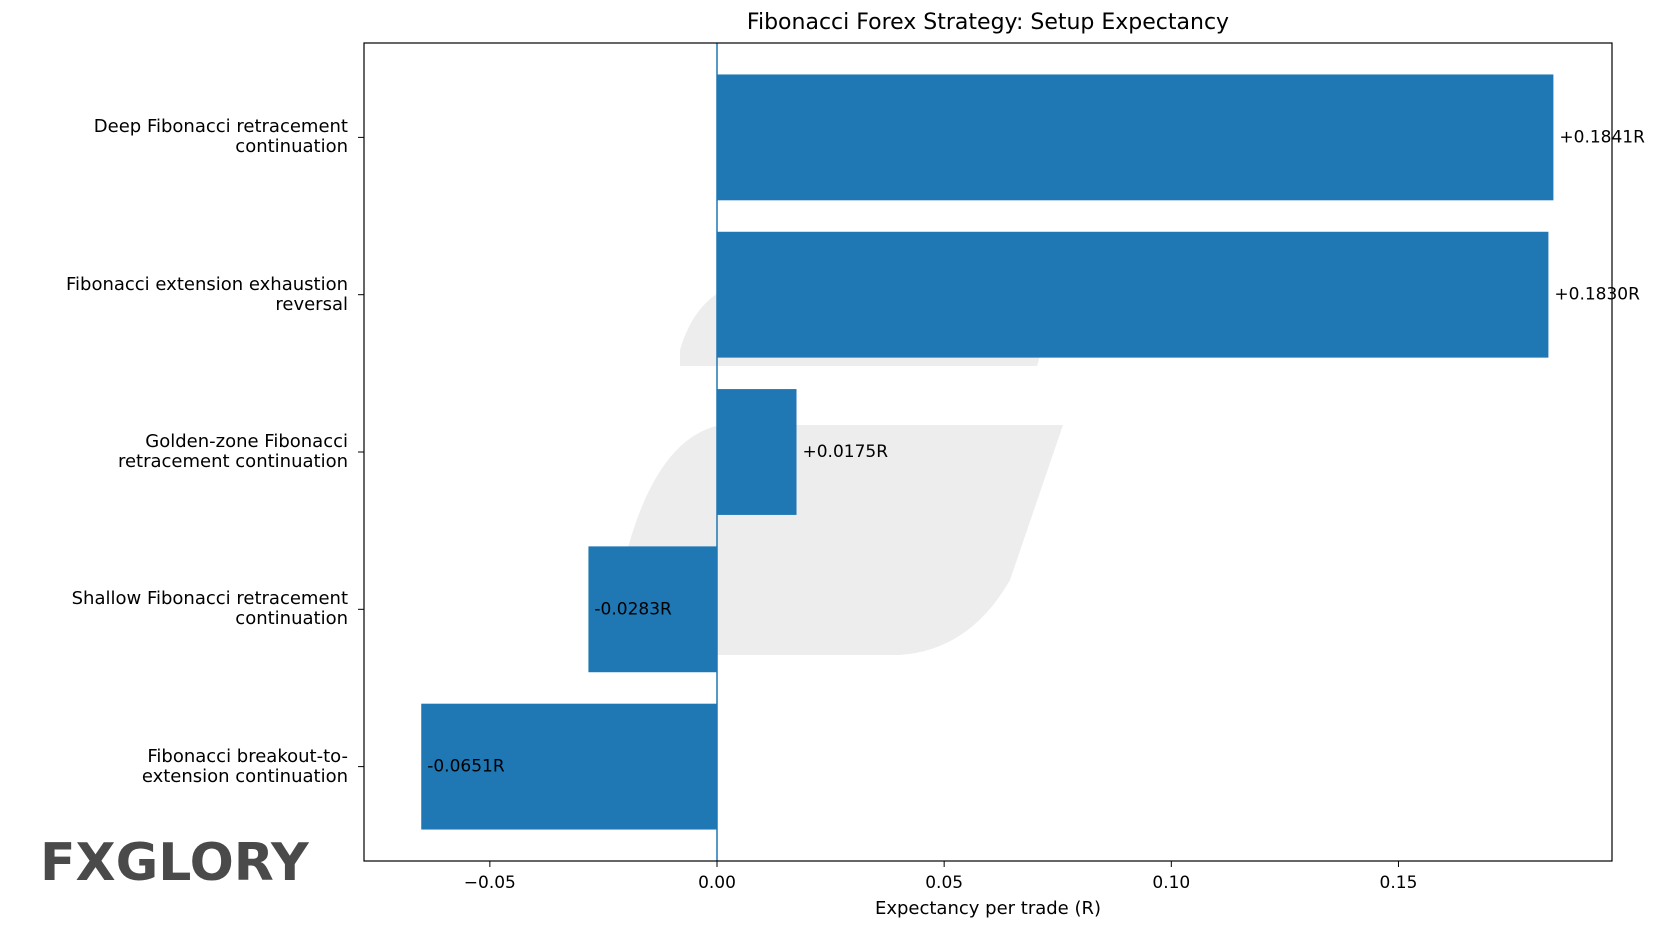 The width and height of the screenshot is (1664, 928). I want to click on watermark-shape, so click(839, 466).